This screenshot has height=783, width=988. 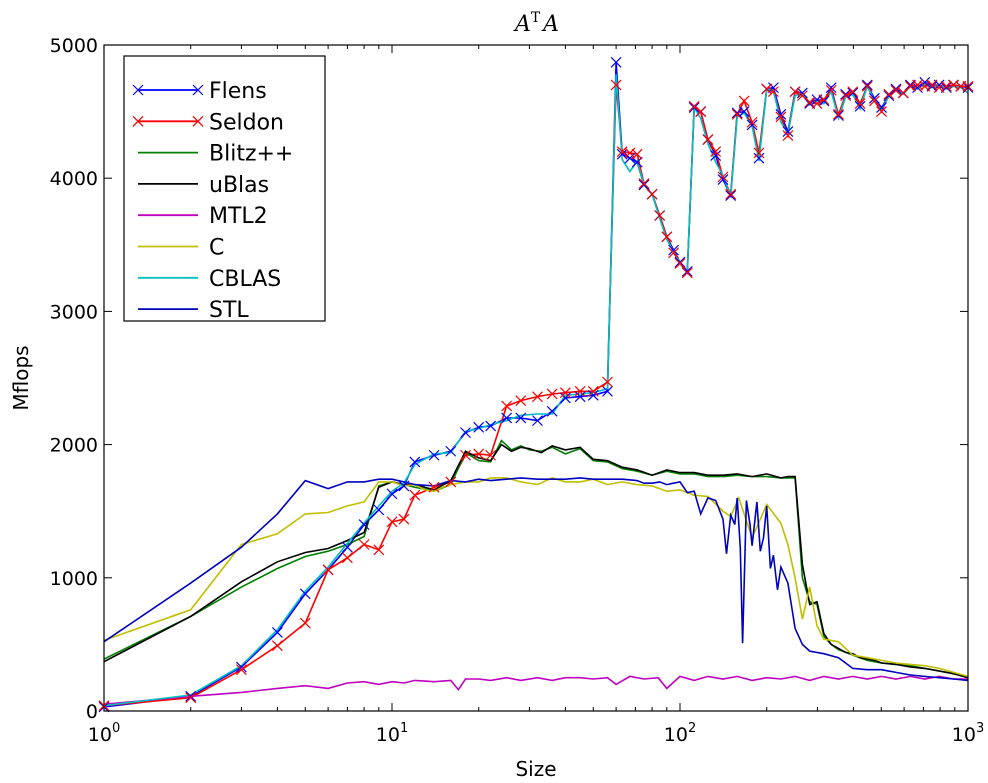 What do you see at coordinates (203, 185) in the screenshot?
I see `legend-item: uBlas` at bounding box center [203, 185].